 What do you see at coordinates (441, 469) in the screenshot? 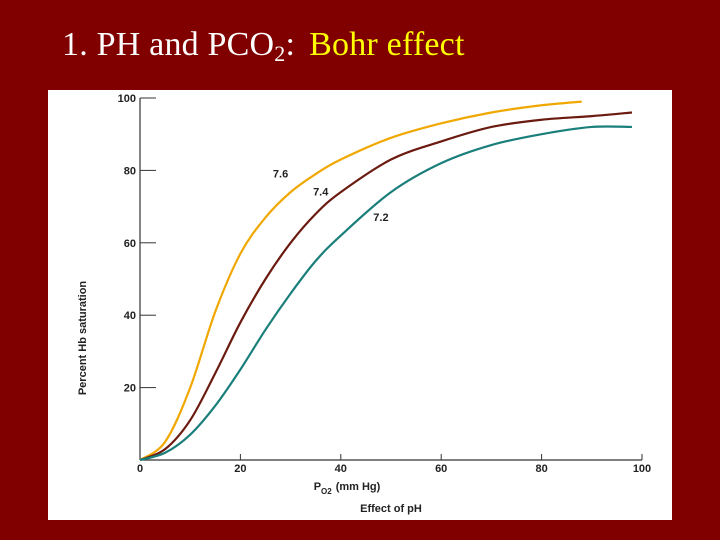
I see `x-tick-label: 60` at bounding box center [441, 469].